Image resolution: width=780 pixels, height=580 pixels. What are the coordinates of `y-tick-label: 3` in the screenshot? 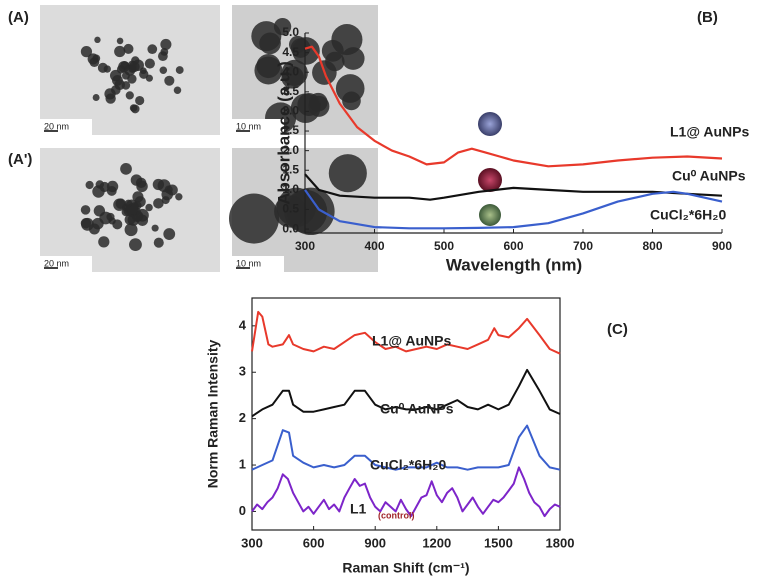 It's located at (242, 371).